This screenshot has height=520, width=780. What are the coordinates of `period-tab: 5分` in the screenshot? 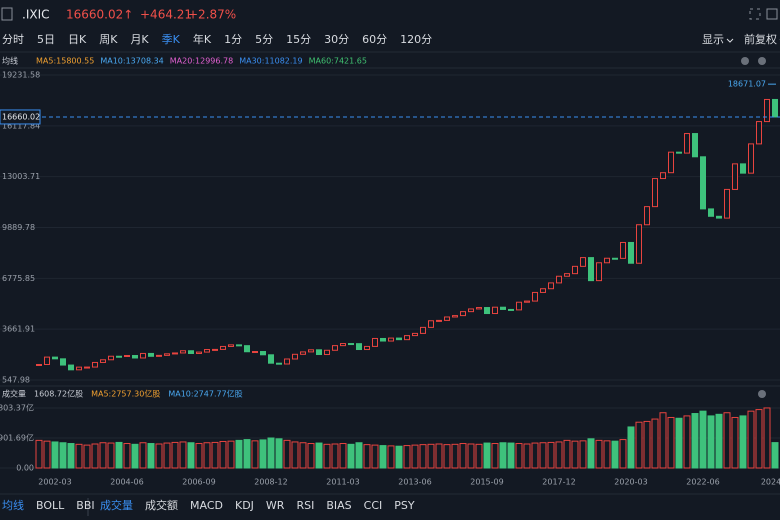 It's located at (264, 39).